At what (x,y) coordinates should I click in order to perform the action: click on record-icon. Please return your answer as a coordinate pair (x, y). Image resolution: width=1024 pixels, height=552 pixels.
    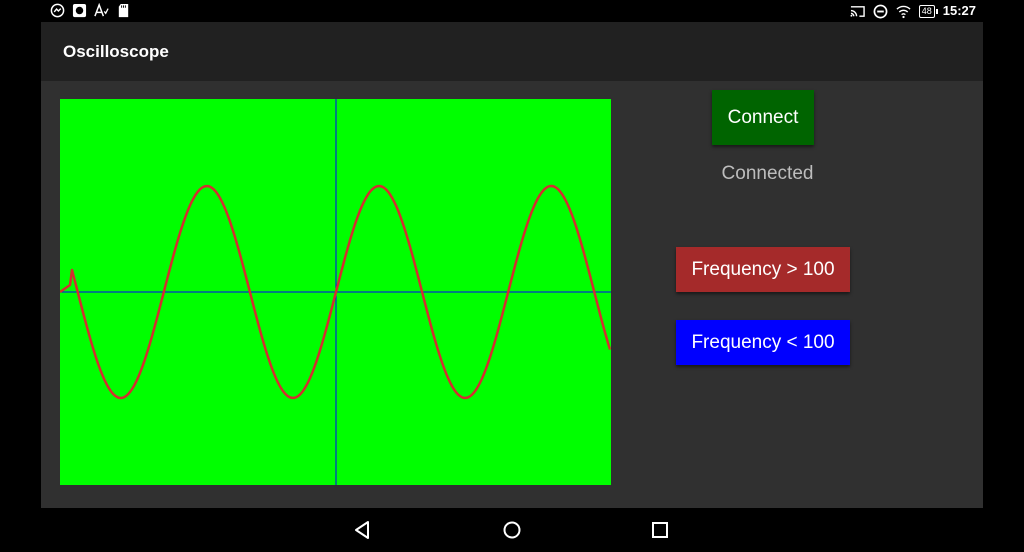
    Looking at the image, I should click on (79, 10).